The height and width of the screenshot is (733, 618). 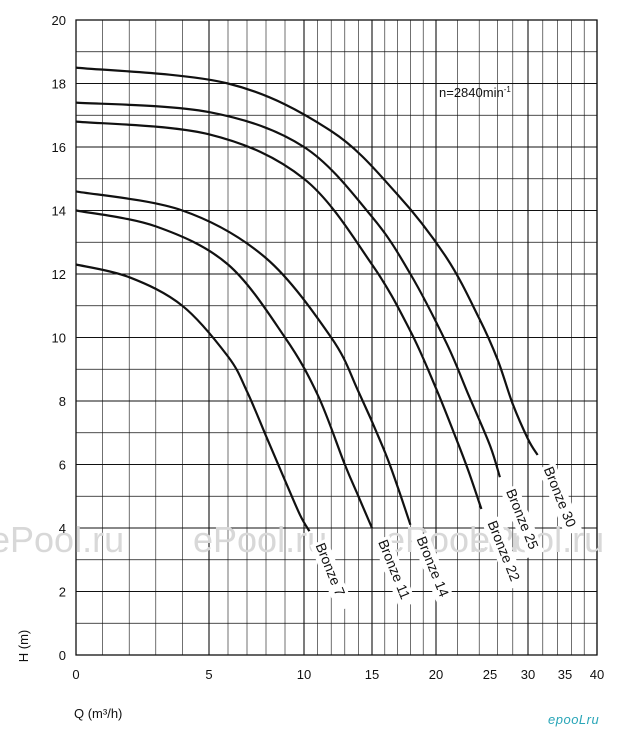 I want to click on pump-curve, so click(x=193, y=397).